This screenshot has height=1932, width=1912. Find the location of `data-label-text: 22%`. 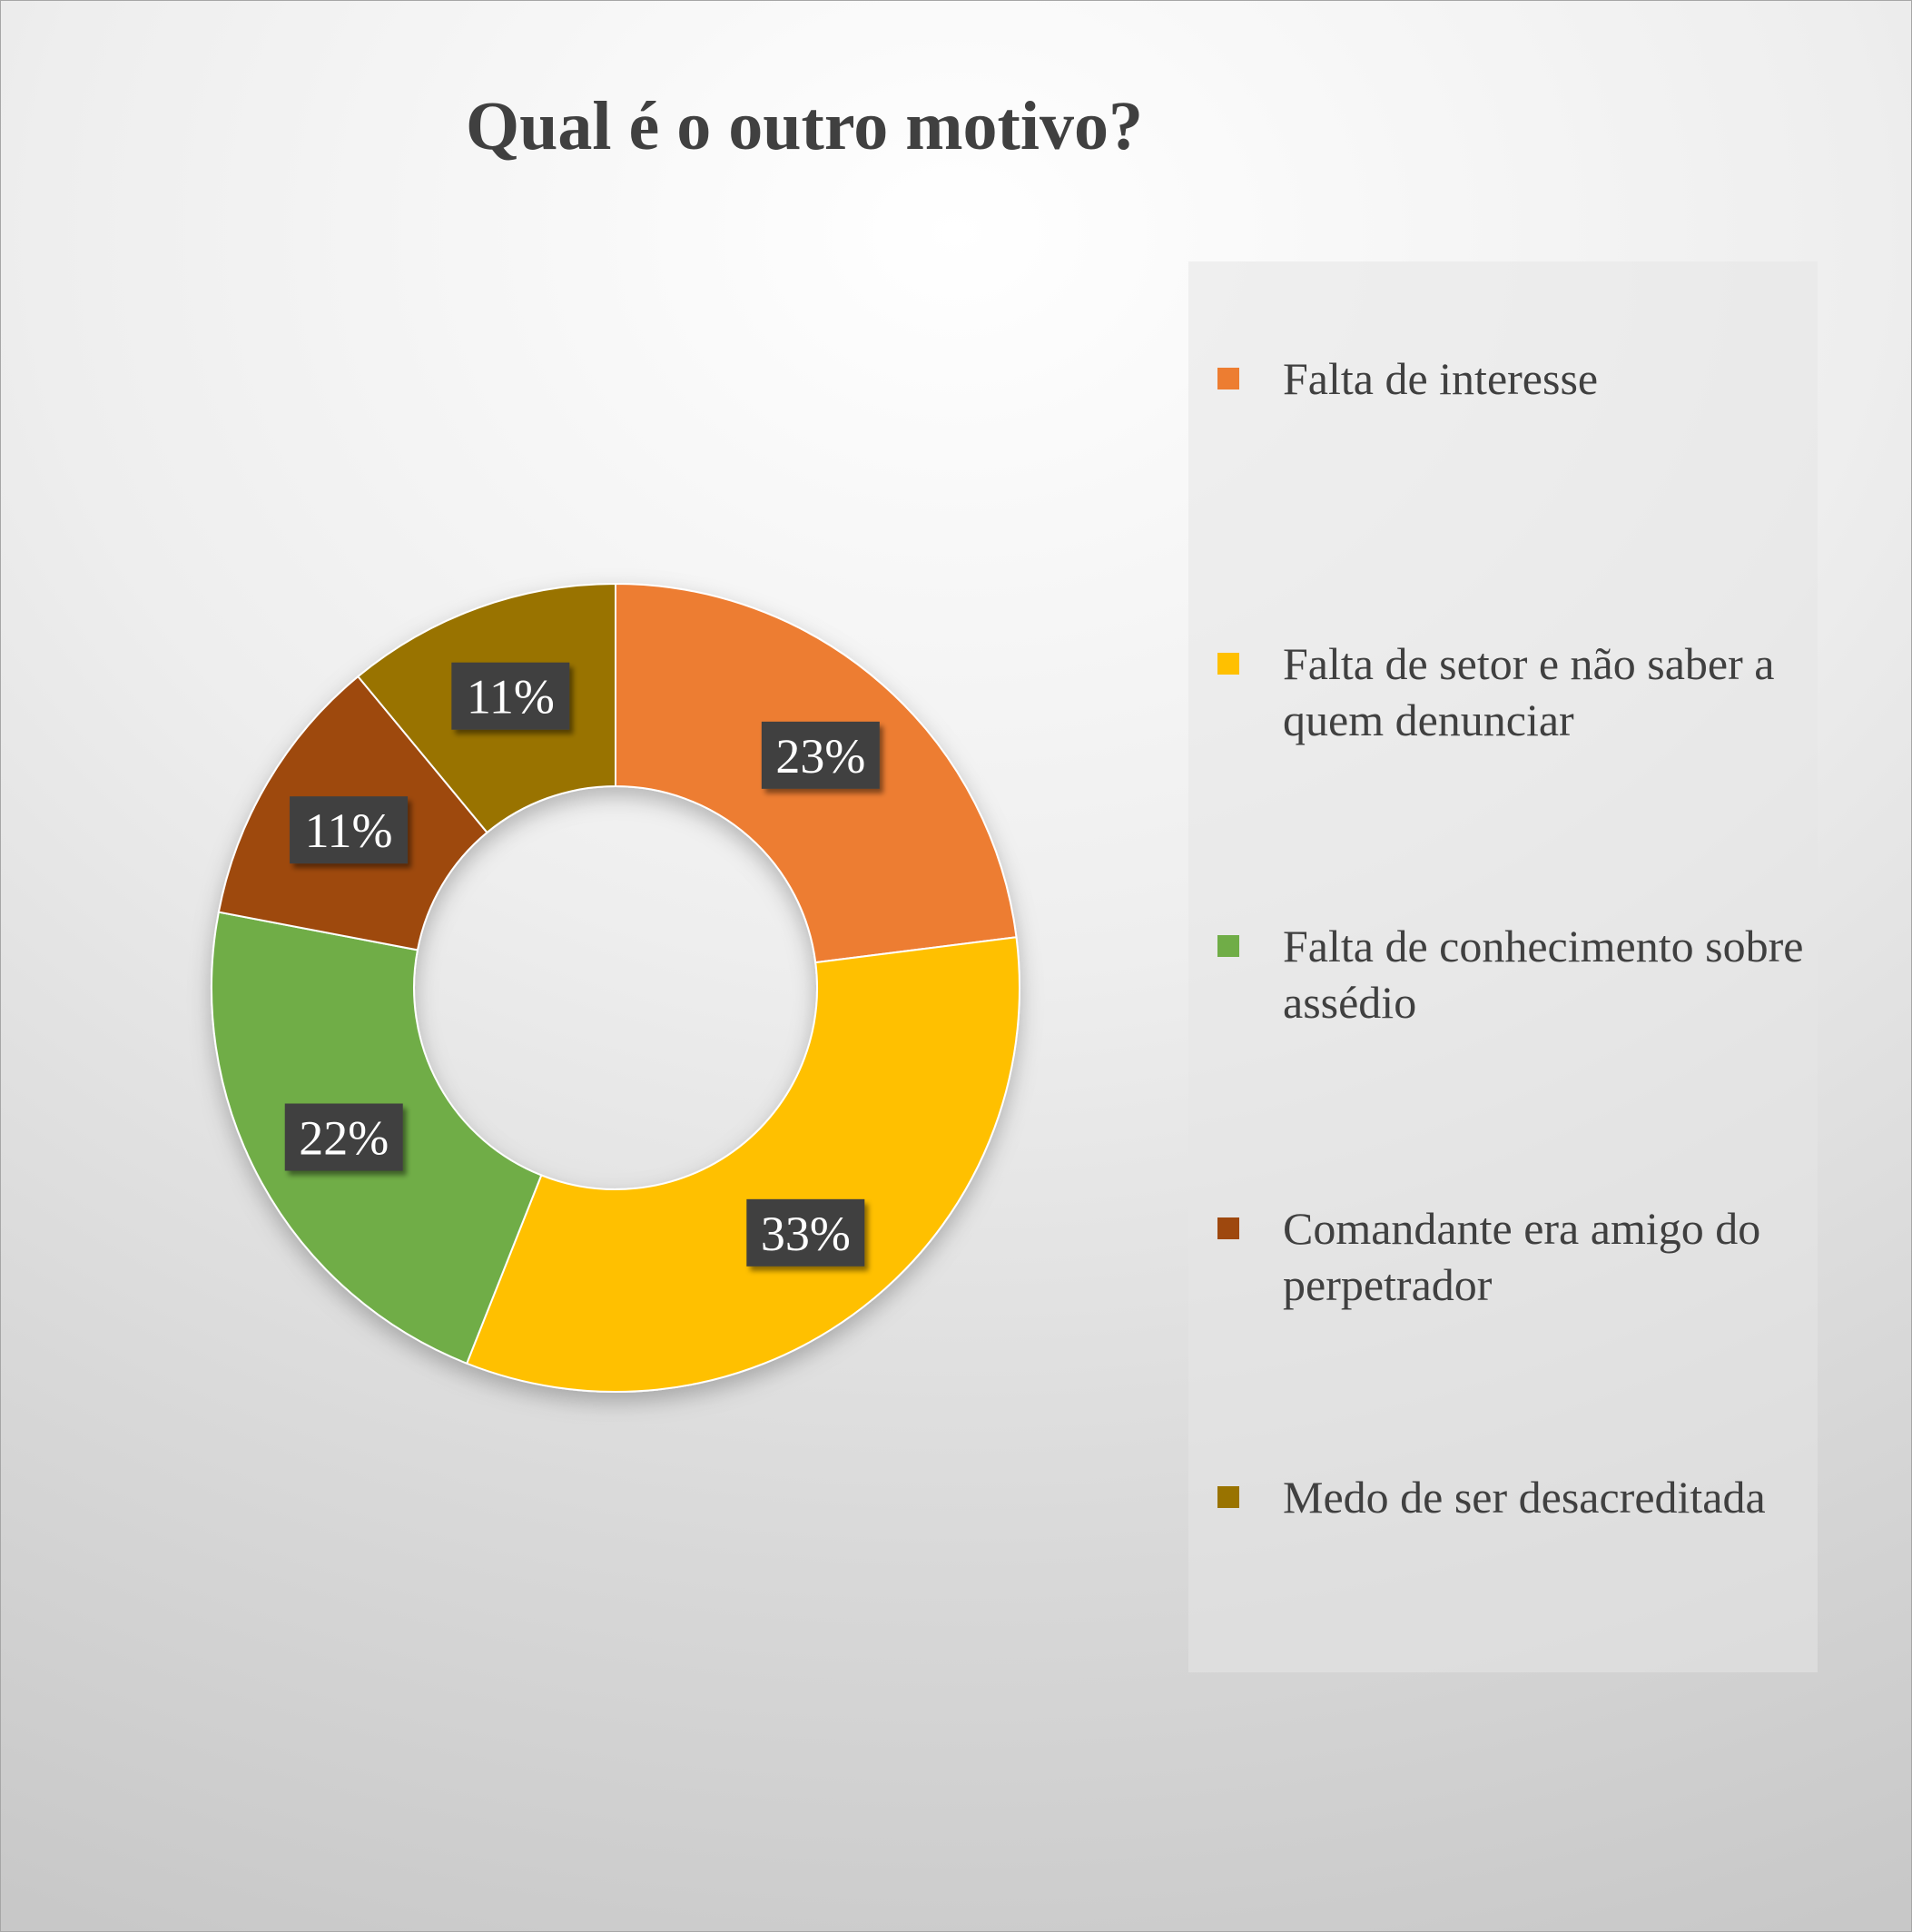

data-label-text: 22% is located at coordinates (344, 1138).